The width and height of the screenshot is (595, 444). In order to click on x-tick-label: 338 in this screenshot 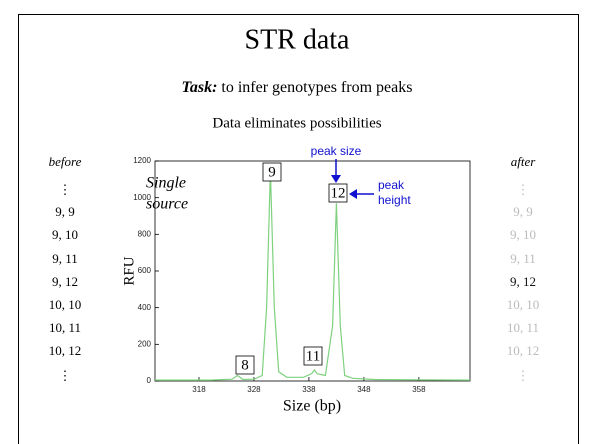, I will do `click(309, 389)`.